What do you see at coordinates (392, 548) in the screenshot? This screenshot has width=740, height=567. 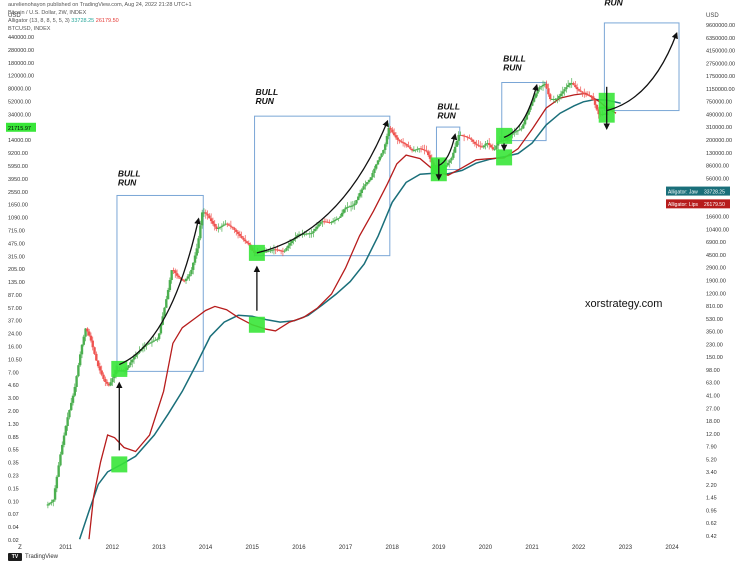 I see `x-tick-label: 2018` at bounding box center [392, 548].